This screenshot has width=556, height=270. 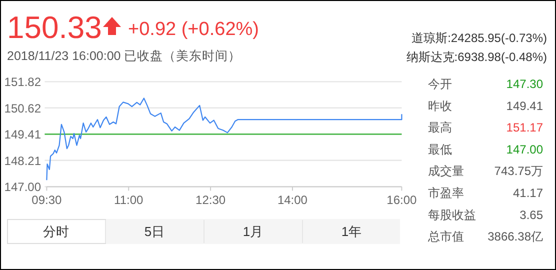 What do you see at coordinates (440, 149) in the screenshot?
I see `category-label: 最低` at bounding box center [440, 149].